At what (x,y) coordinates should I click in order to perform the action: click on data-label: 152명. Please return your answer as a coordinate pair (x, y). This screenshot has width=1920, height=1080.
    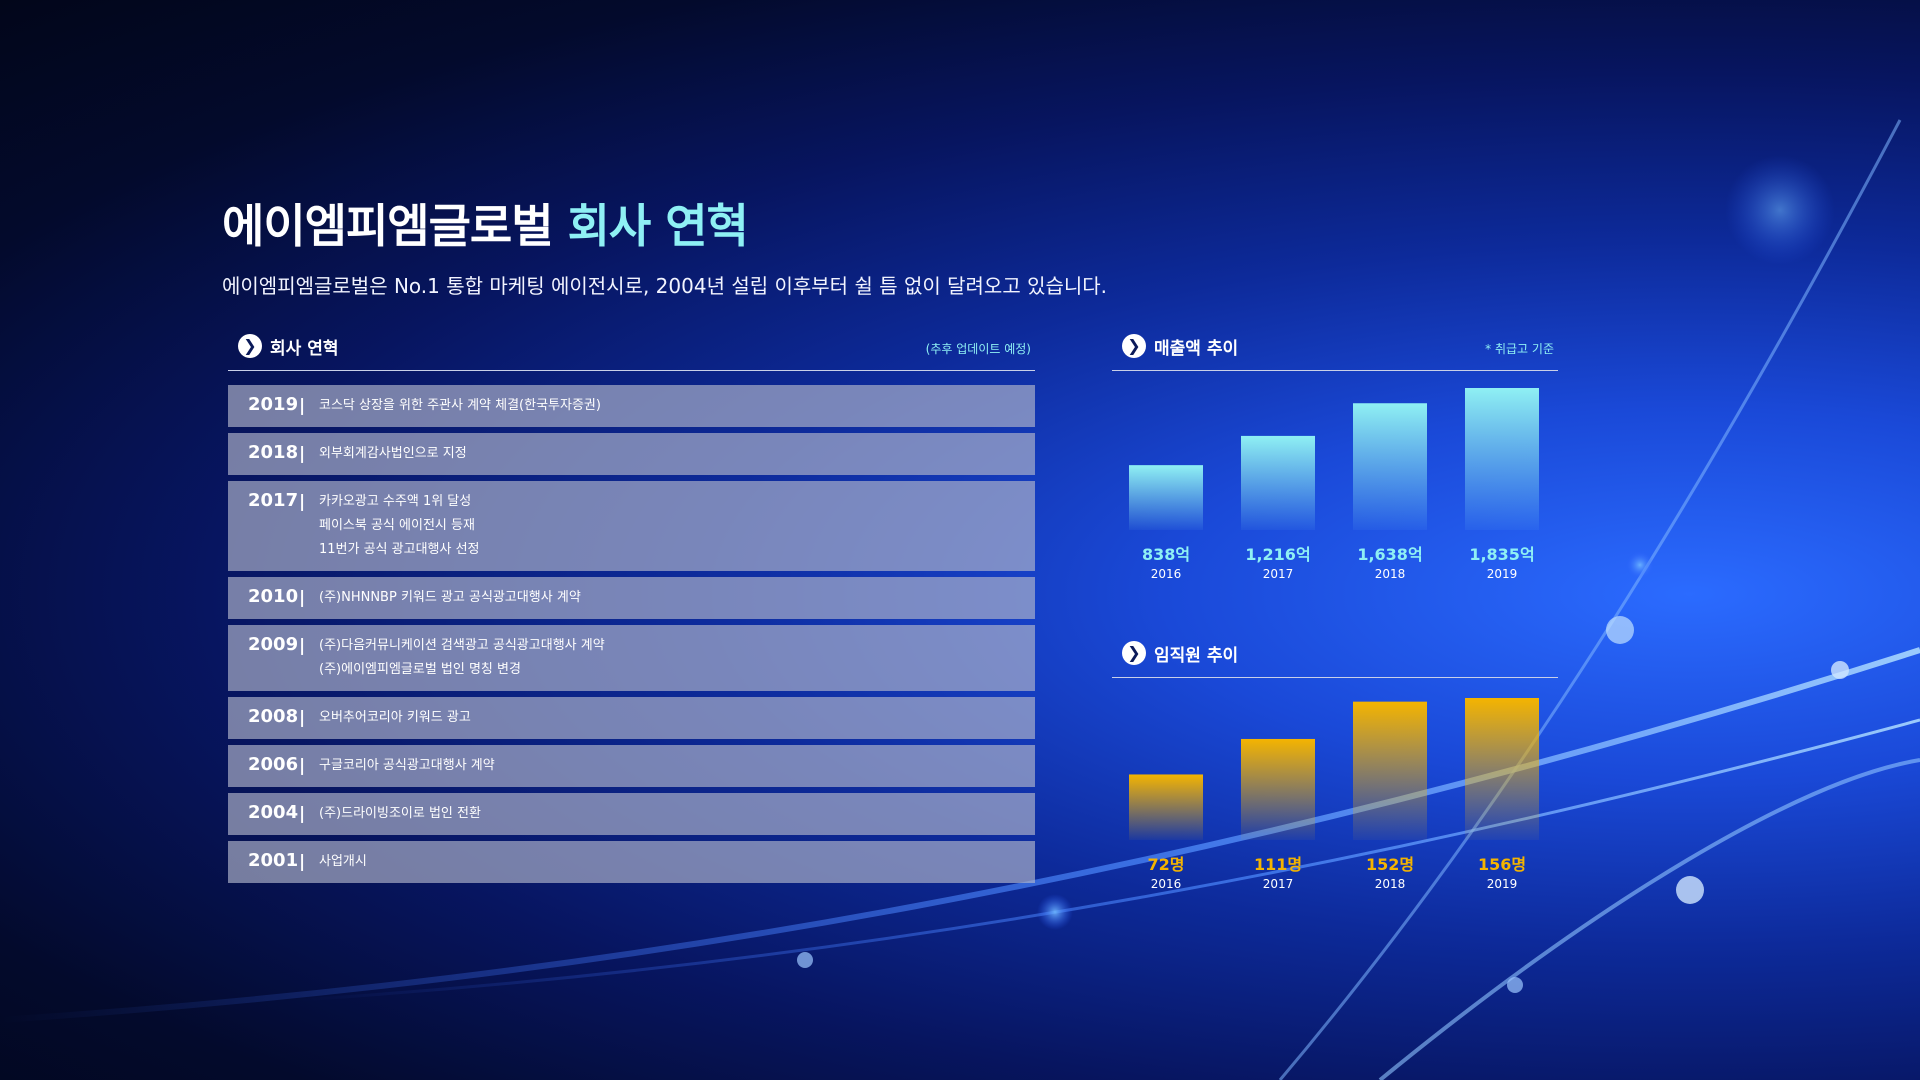
    Looking at the image, I should click on (1390, 864).